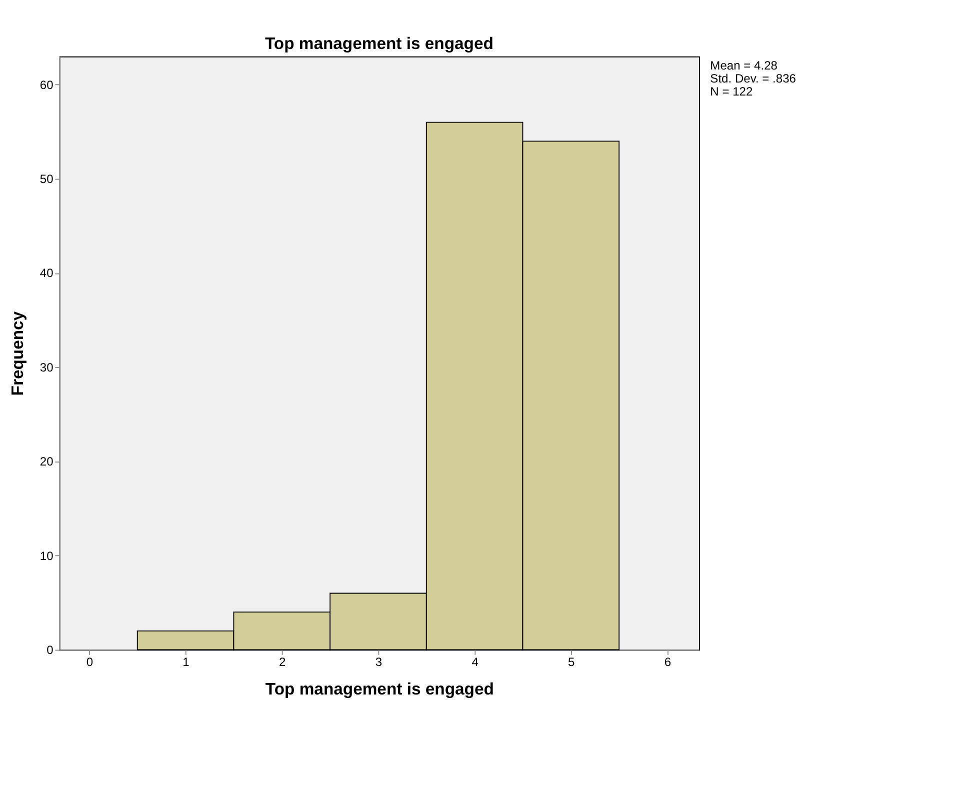 Image resolution: width=954 pixels, height=796 pixels. I want to click on y-tick-label: 0, so click(50, 649).